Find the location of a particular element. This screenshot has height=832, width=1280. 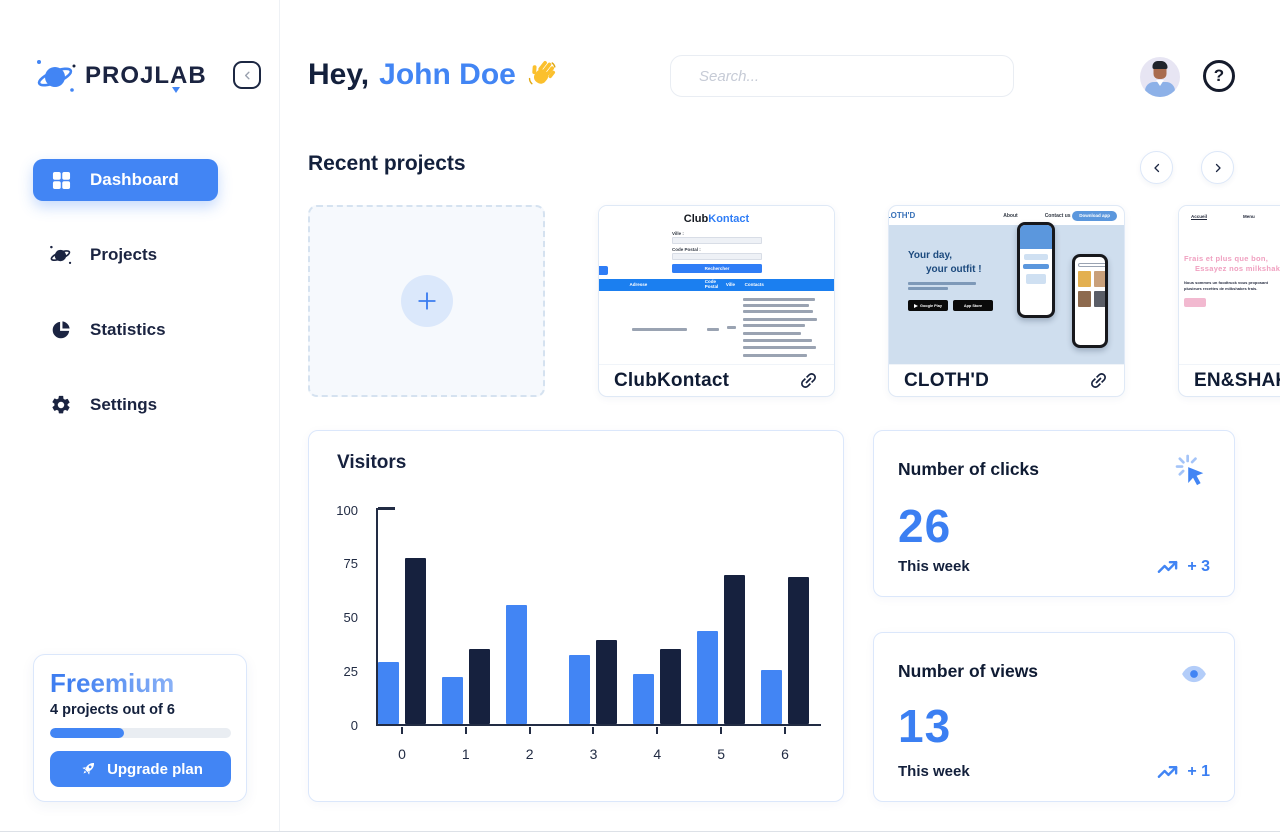

plan-name: Freemium is located at coordinates (140, 683).